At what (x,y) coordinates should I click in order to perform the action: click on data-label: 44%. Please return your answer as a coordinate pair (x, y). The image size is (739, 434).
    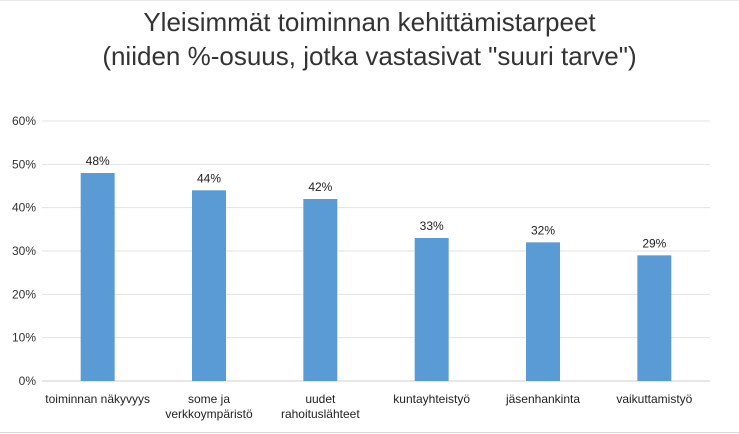
    Looking at the image, I should click on (209, 178).